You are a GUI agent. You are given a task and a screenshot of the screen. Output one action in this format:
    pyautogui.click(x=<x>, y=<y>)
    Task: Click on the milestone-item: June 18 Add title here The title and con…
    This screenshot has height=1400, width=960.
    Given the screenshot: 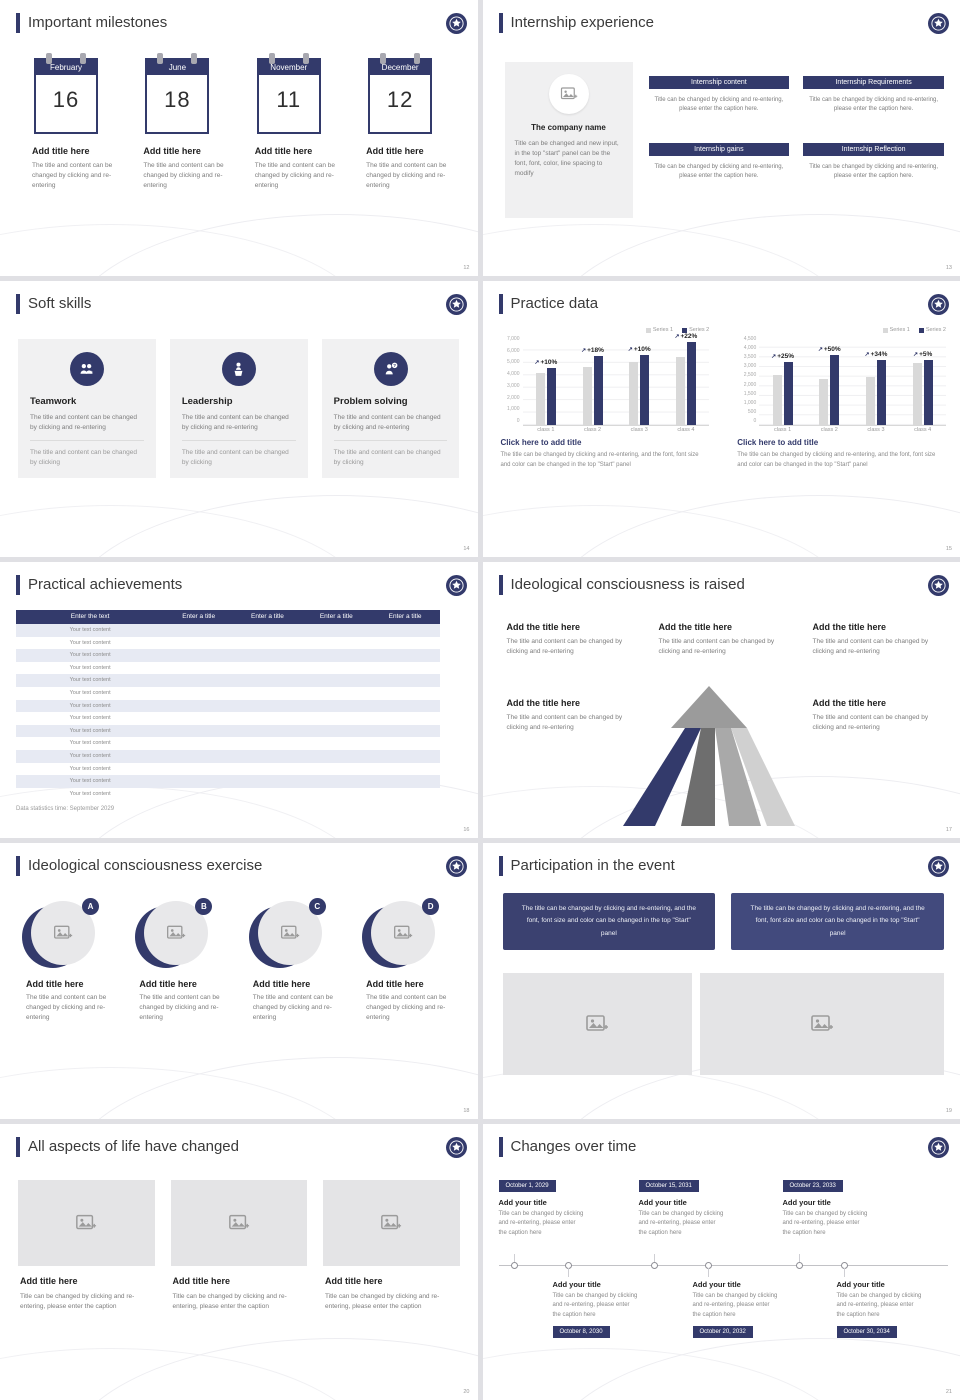 What is the action you would take?
    pyautogui.click(x=186, y=122)
    